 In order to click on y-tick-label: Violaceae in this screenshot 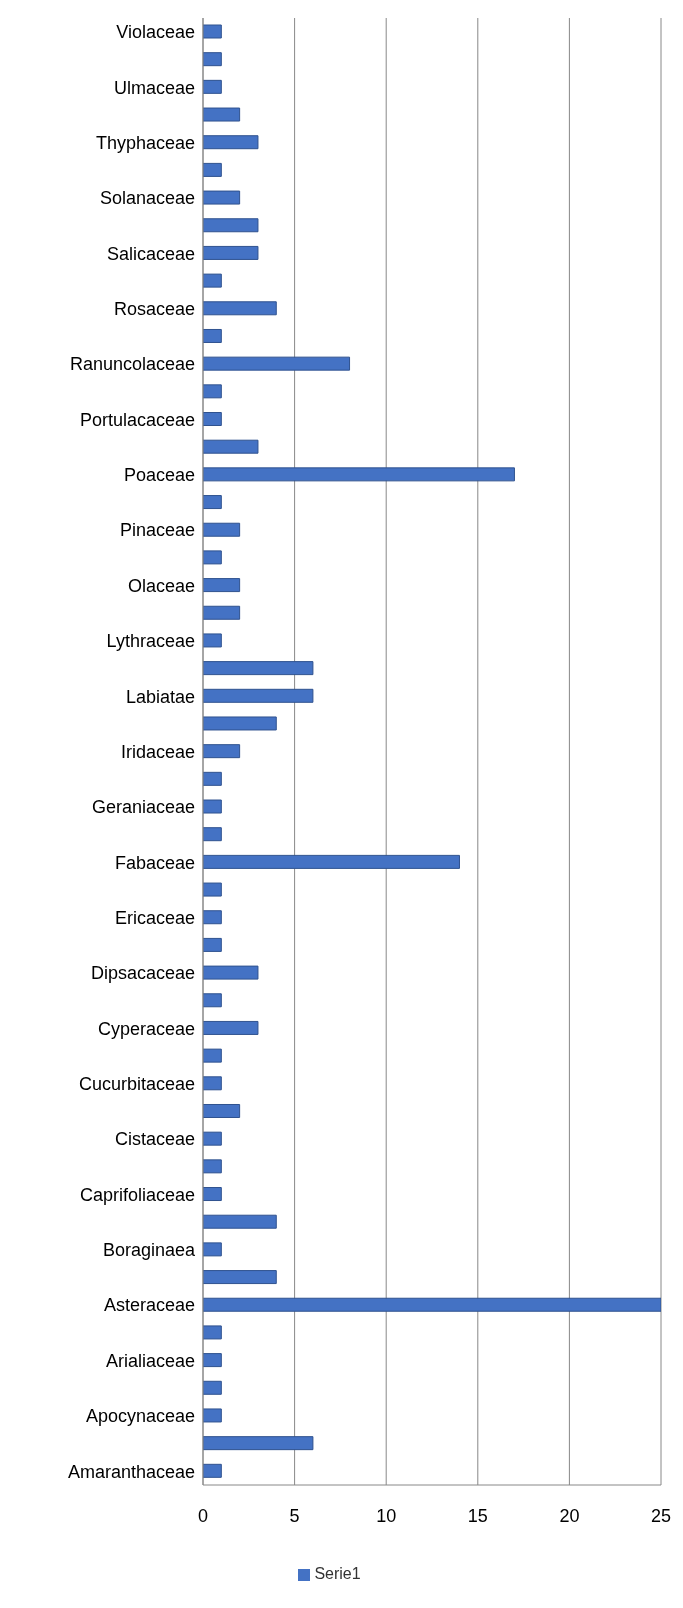, I will do `click(155, 32)`.